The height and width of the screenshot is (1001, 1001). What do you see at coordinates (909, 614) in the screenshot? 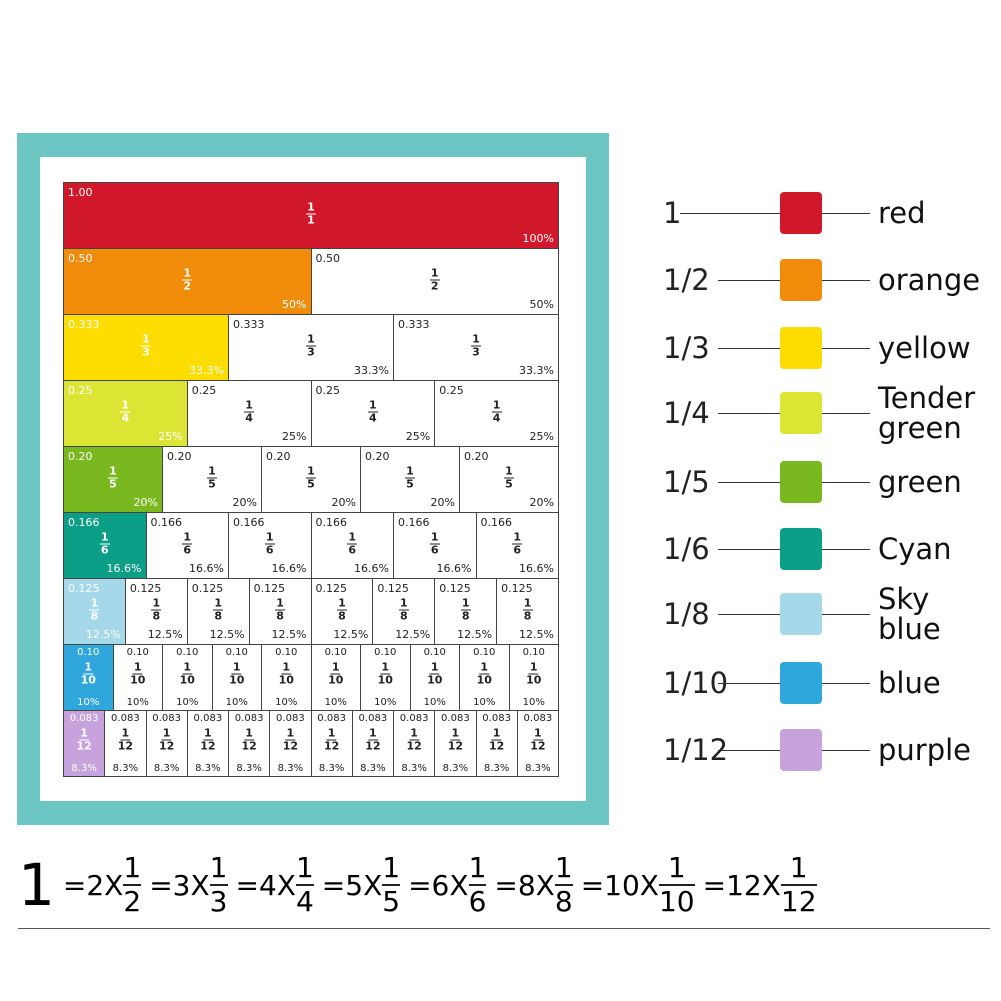
I see `legend-name: Sky blue` at bounding box center [909, 614].